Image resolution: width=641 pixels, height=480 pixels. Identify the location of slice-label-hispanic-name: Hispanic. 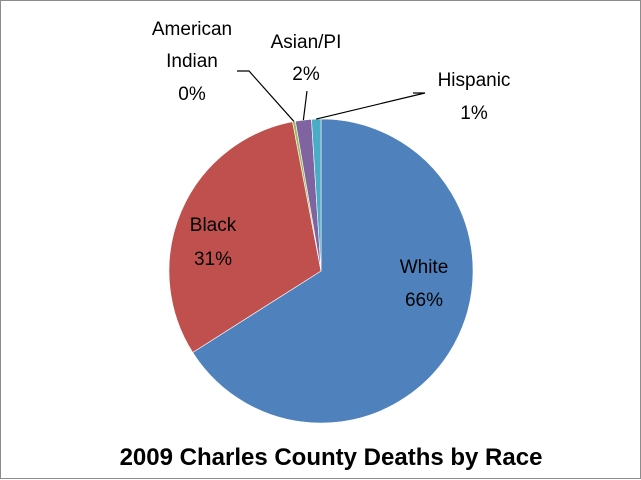
(474, 80).